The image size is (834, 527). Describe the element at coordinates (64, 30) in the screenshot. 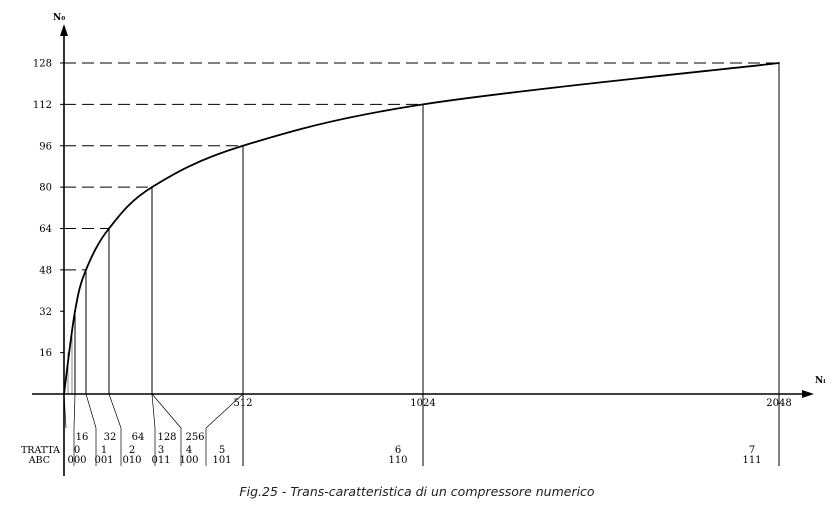

I see `y-axis-arrow` at that location.